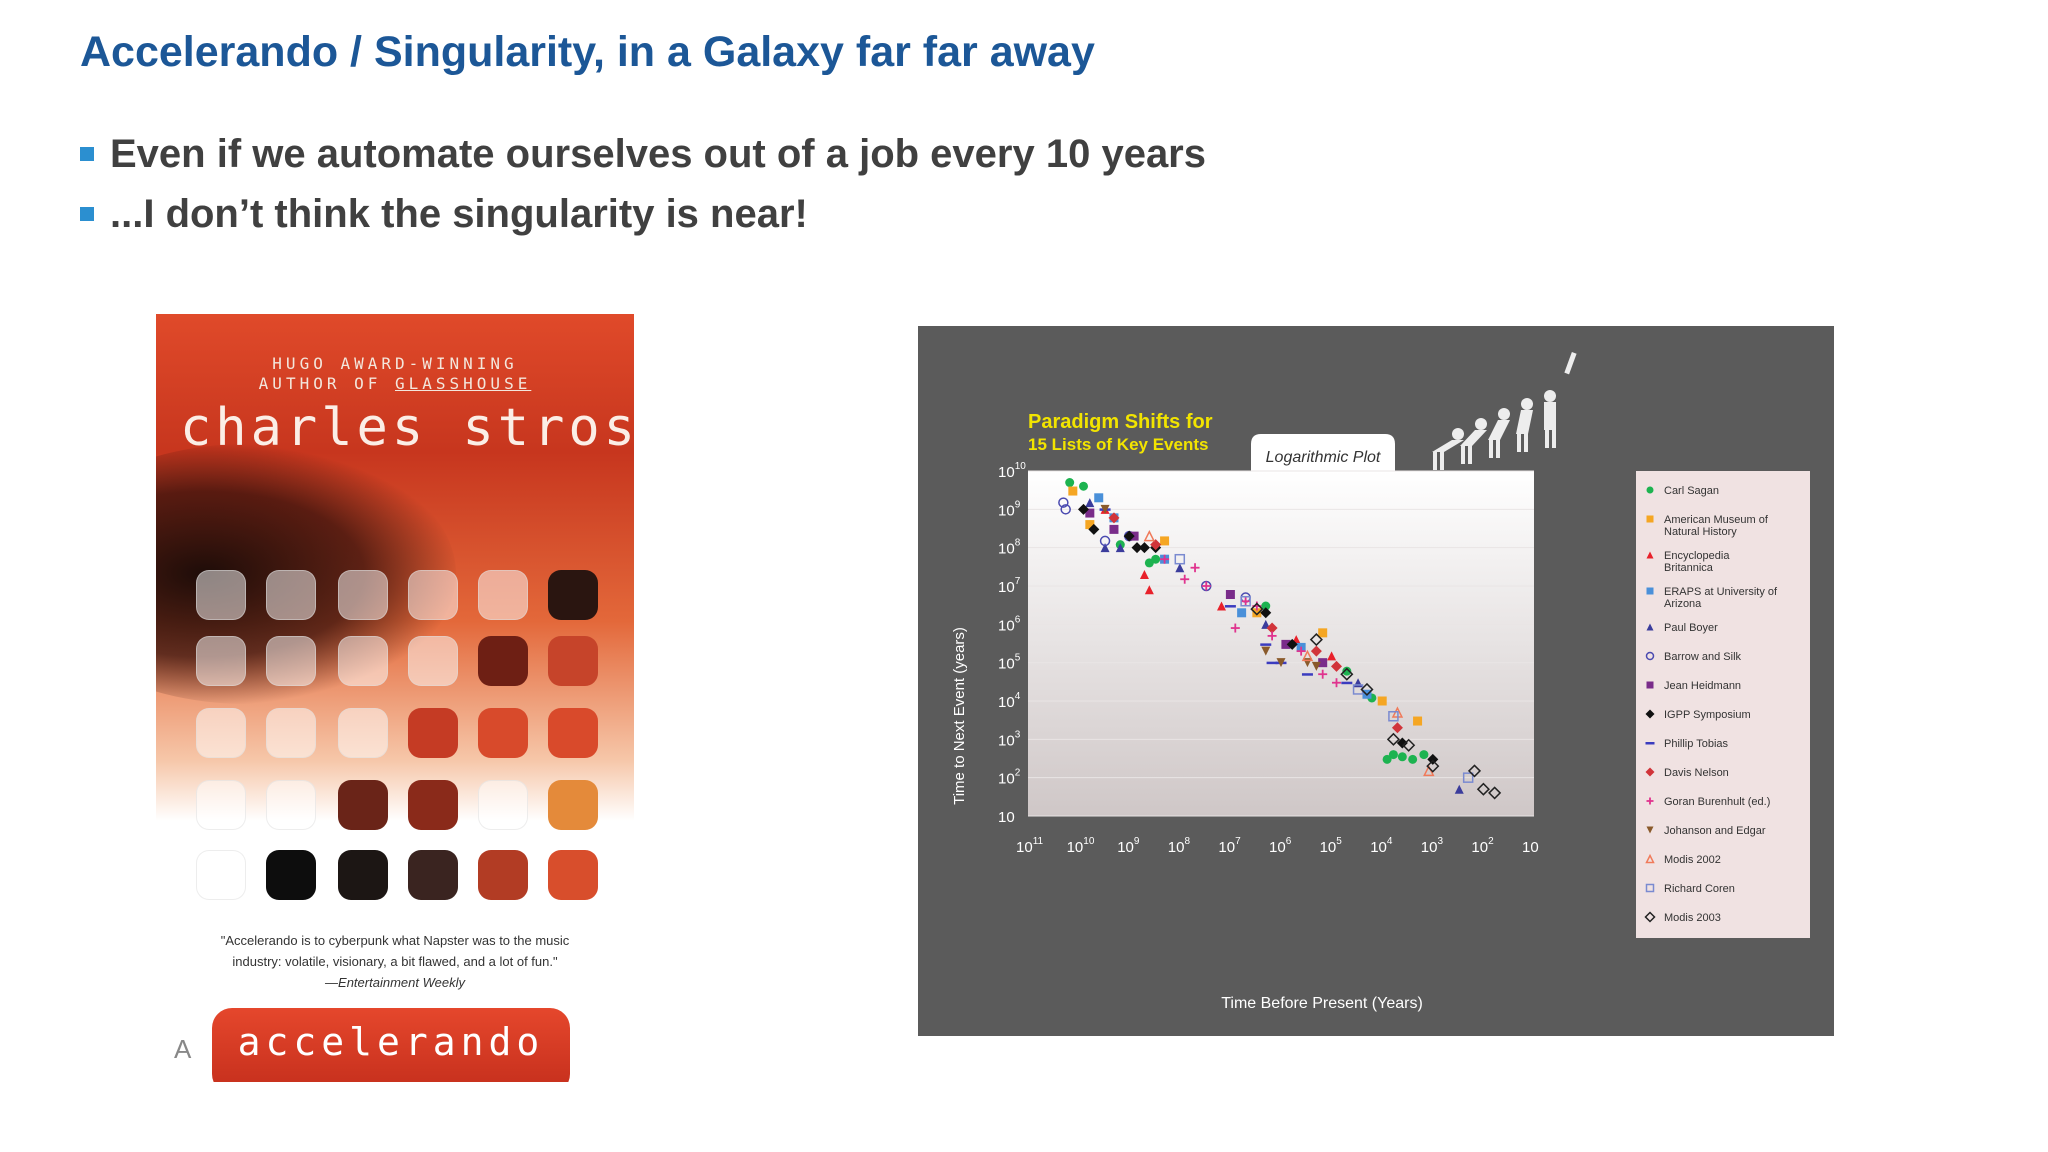 The height and width of the screenshot is (1152, 2048). What do you see at coordinates (87, 154) in the screenshot?
I see `bullet-marker-icon` at bounding box center [87, 154].